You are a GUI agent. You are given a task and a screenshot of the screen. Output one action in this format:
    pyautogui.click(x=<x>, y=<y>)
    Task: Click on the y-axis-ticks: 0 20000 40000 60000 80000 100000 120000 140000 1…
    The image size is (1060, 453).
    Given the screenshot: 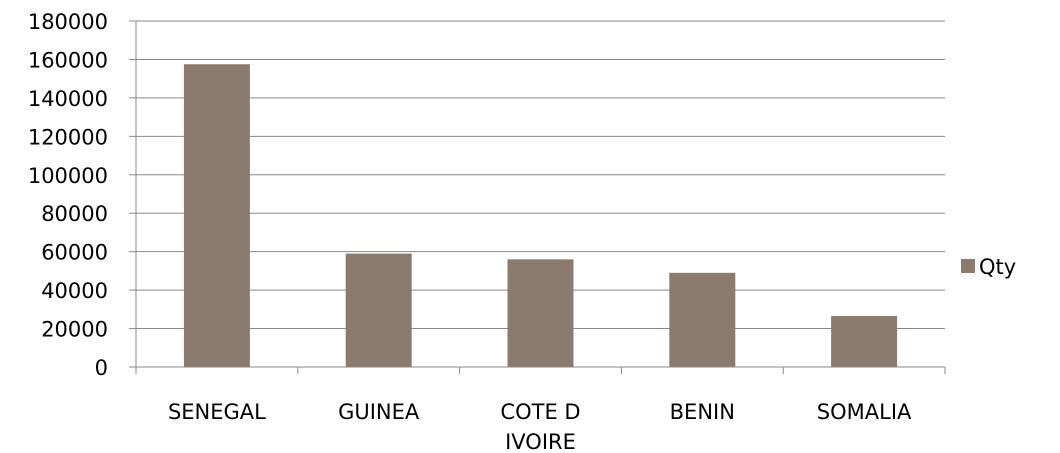 What is the action you would take?
    pyautogui.click(x=82, y=195)
    